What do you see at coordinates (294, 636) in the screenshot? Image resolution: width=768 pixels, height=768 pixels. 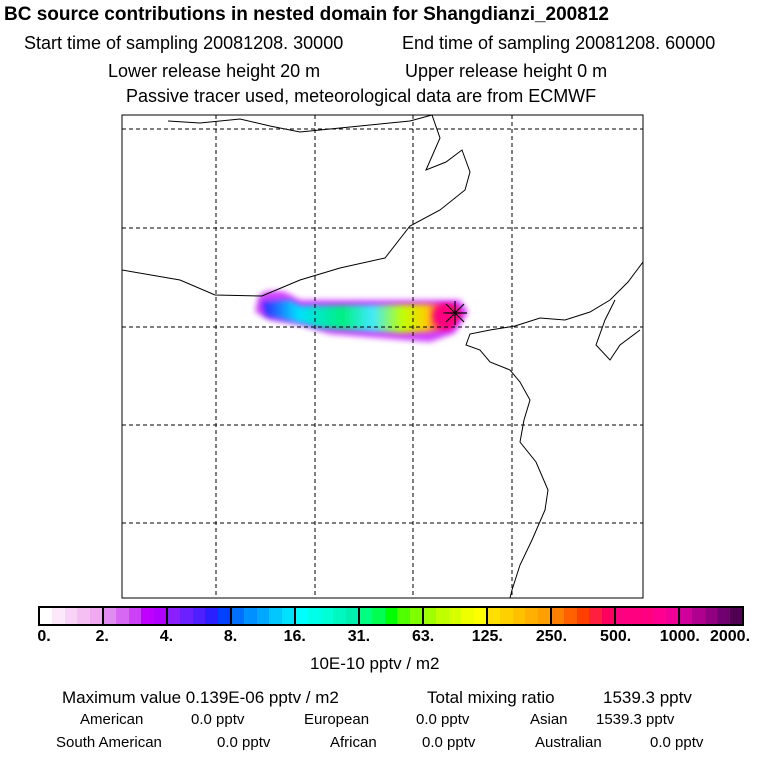 I see `colorbar-tick-label: 16.` at bounding box center [294, 636].